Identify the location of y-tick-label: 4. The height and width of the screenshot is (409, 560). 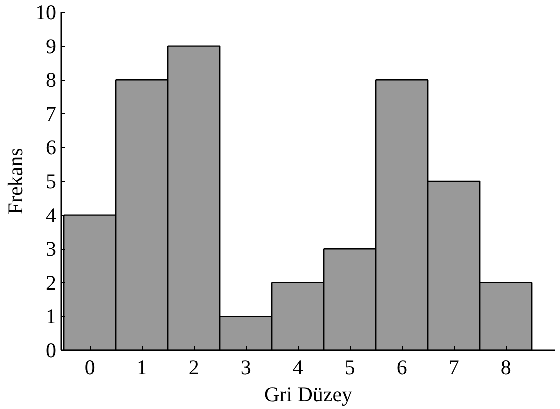
(51, 215).